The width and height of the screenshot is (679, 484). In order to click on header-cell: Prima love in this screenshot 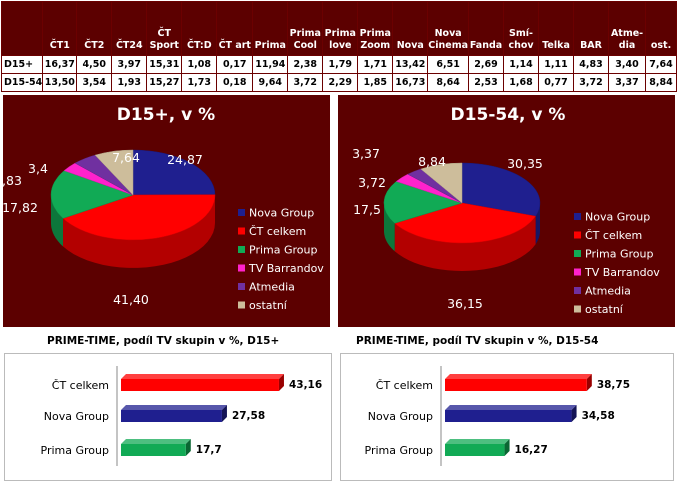, I will do `click(340, 28)`.